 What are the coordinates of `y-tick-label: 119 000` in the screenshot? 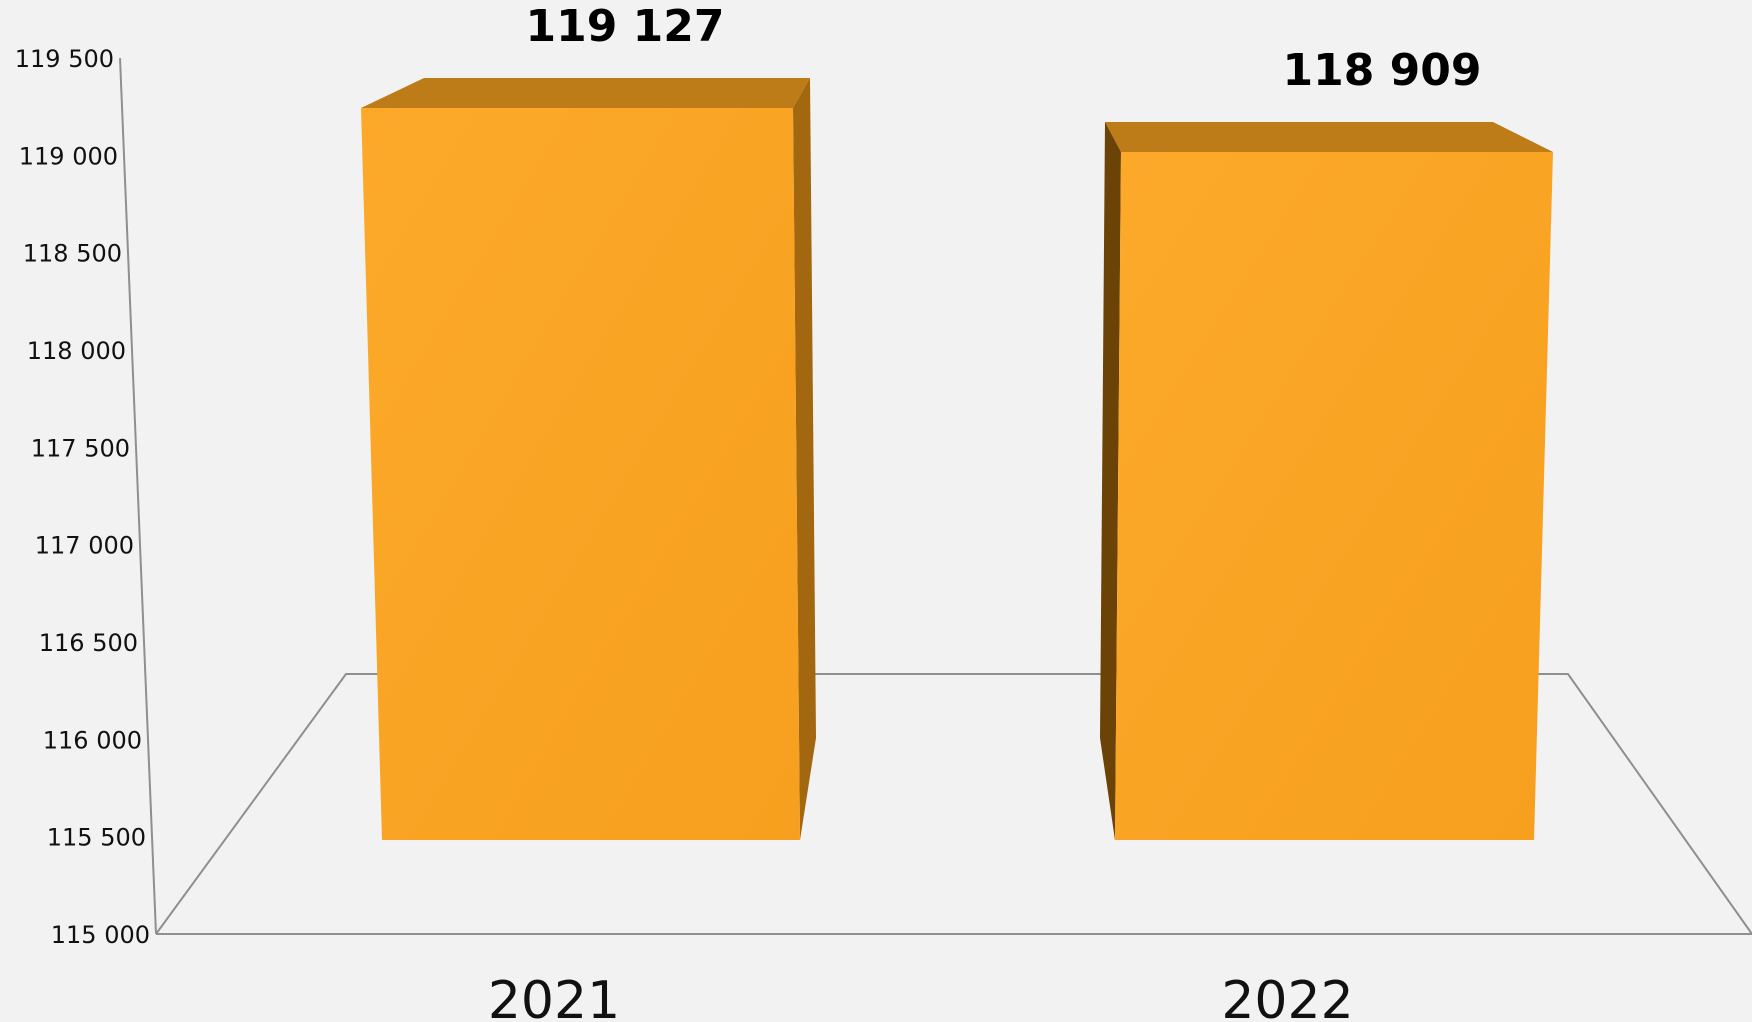 It's located at (68, 156).